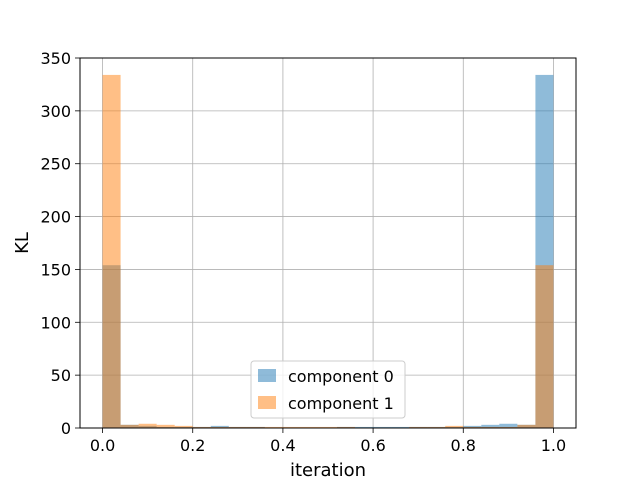  Describe the element at coordinates (282, 445) in the screenshot. I see `x-tick-label: 0.4` at that location.